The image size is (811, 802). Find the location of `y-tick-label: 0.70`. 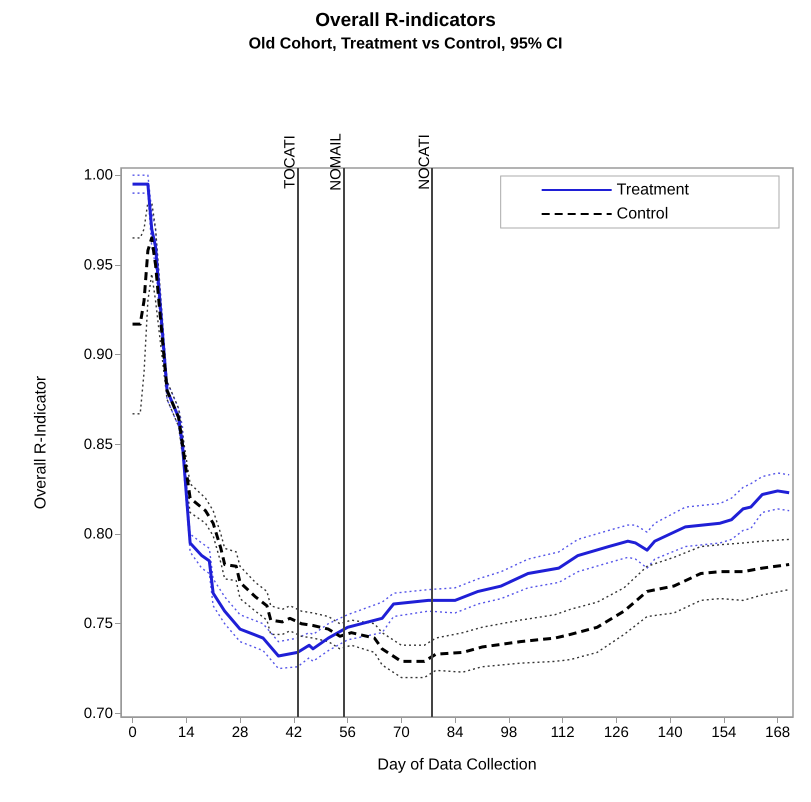

y-tick-label: 0.70 is located at coordinates (98, 713).